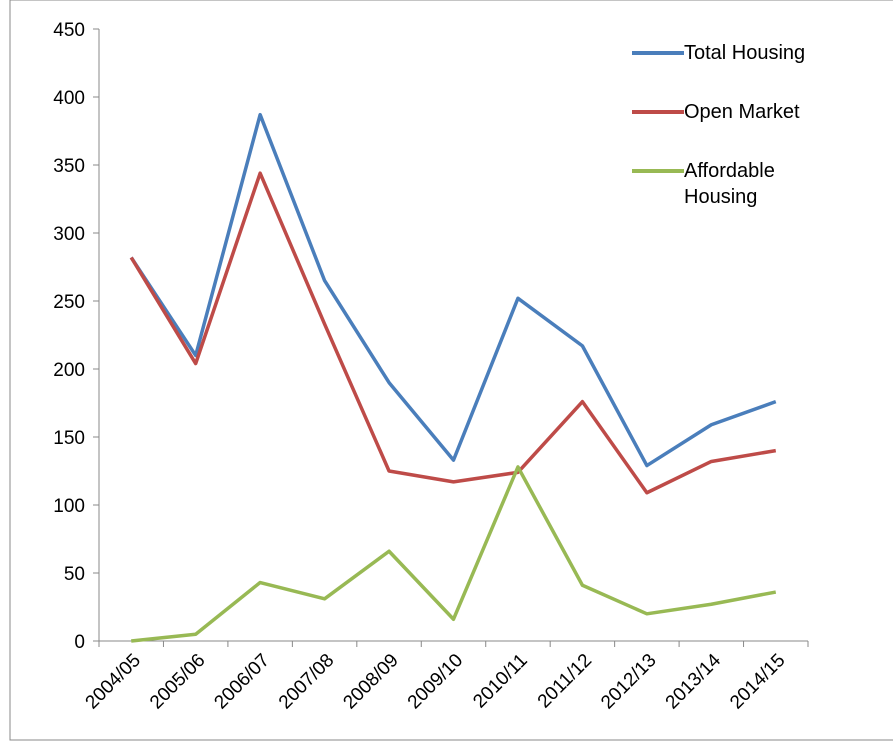 This screenshot has width=893, height=756. What do you see at coordinates (694, 682) in the screenshot?
I see `x-tick-label: 2013/14` at bounding box center [694, 682].